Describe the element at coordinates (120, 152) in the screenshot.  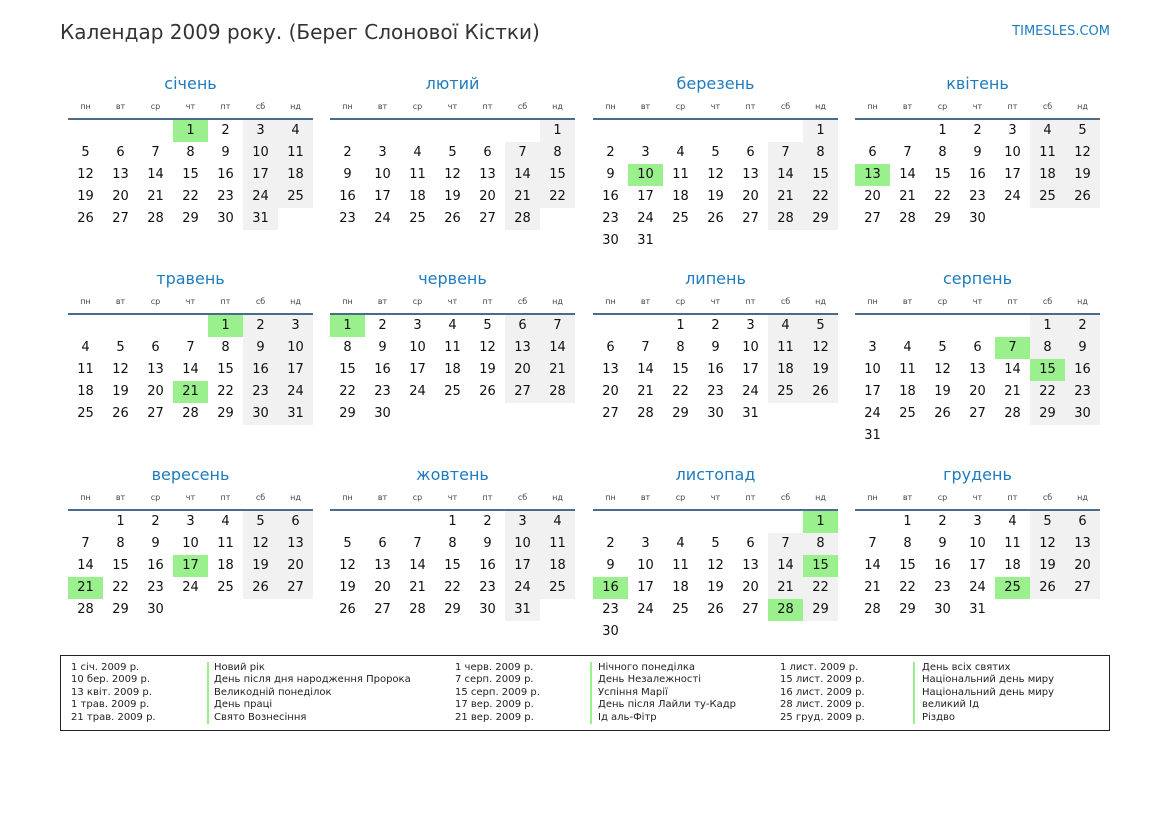
I see `day-cell: 6` at that location.